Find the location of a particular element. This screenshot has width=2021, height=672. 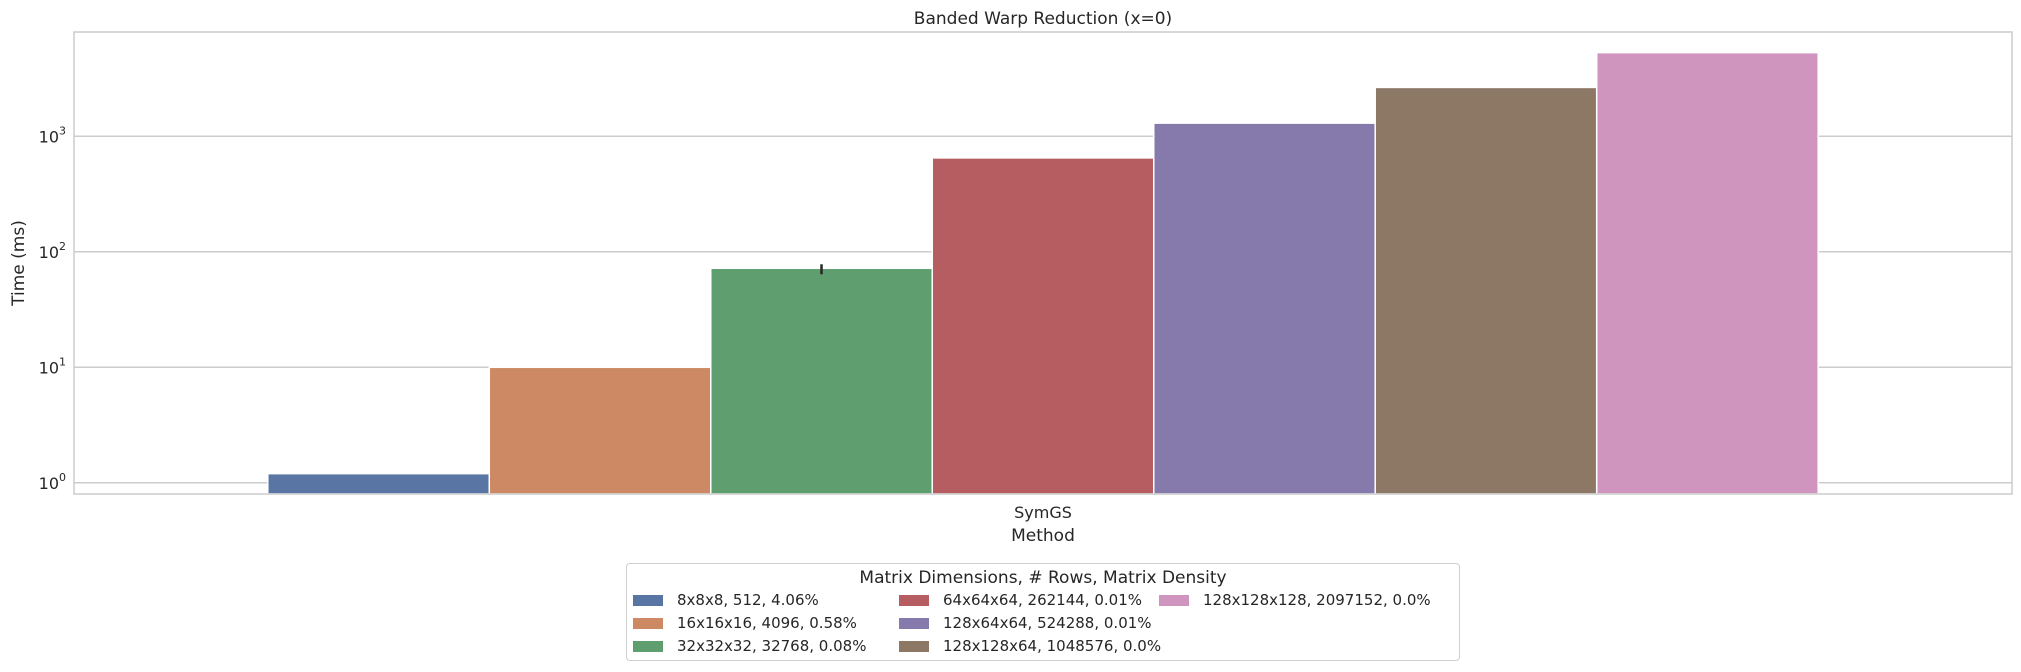

legend-label: 32x32x32, 32768, 0.08% is located at coordinates (772, 646).